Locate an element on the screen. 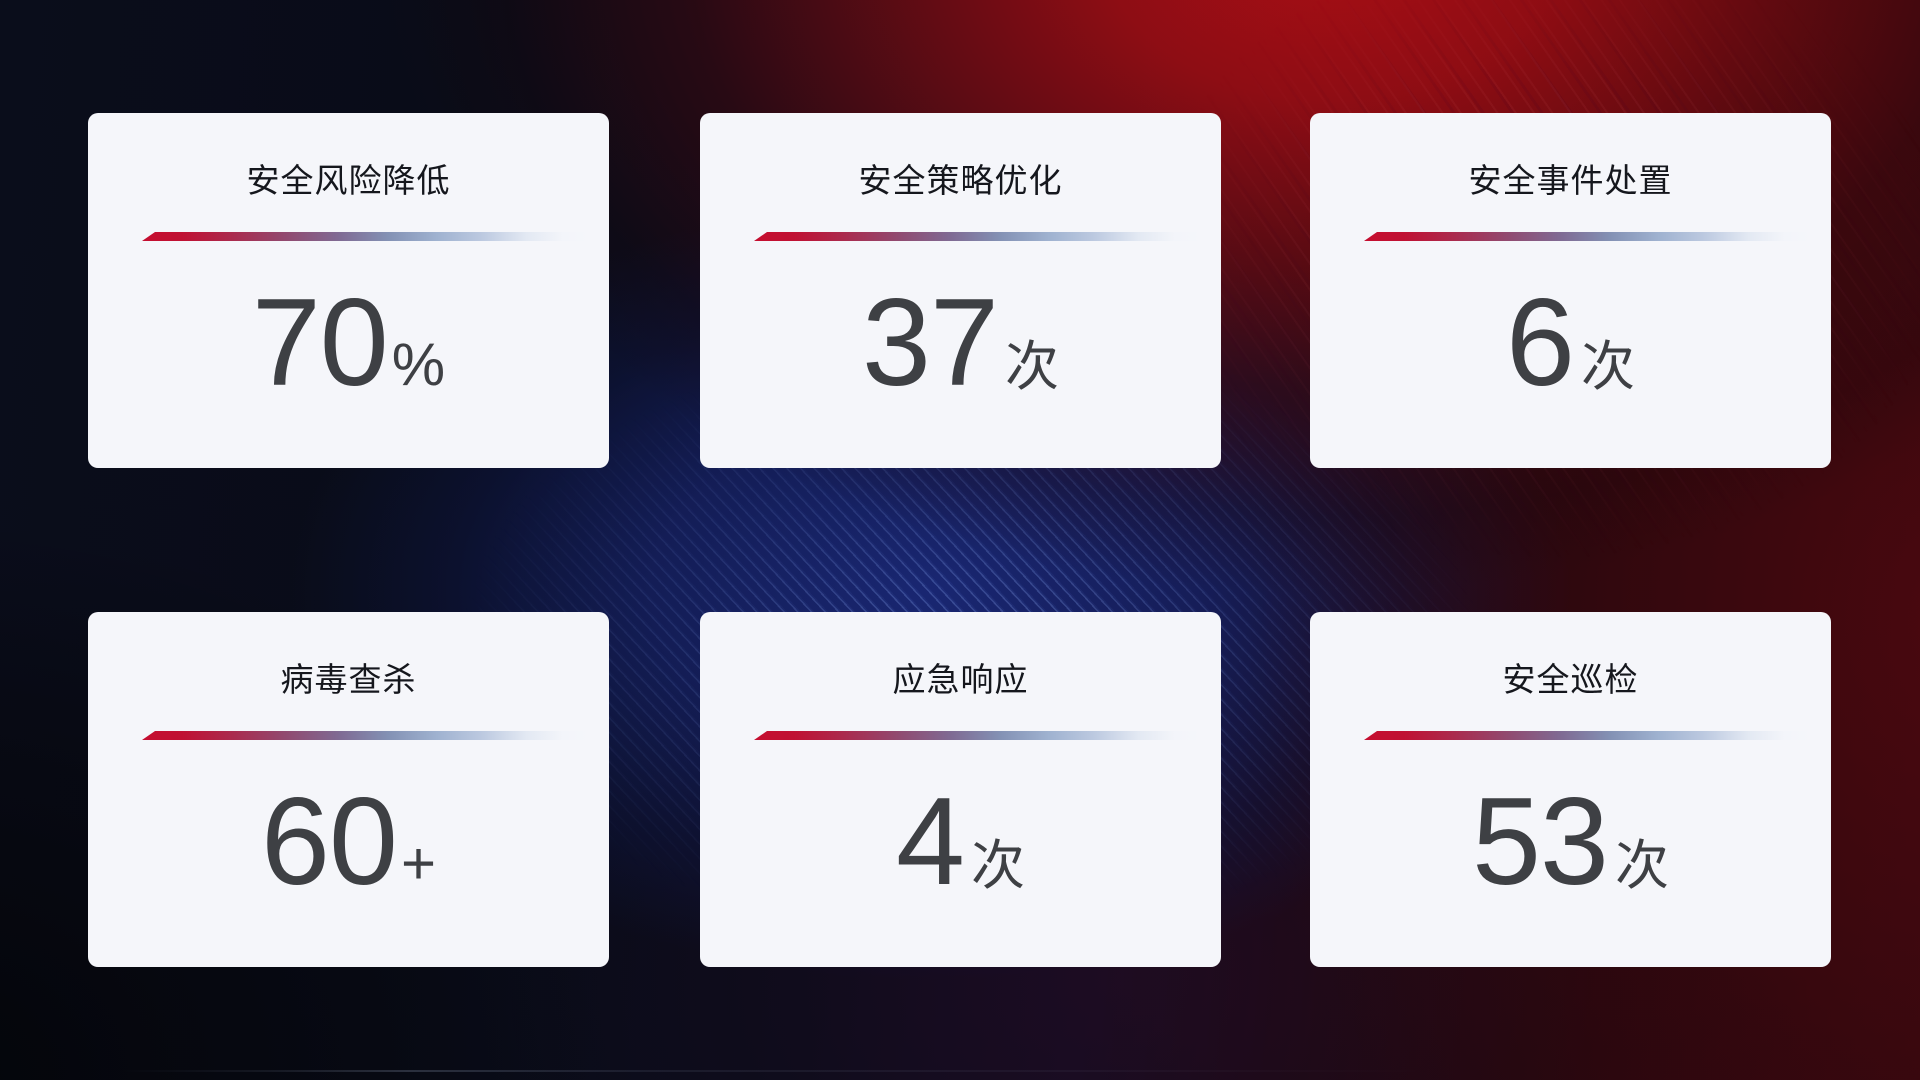 This screenshot has height=1080, width=1920. stat-value-group: 70% is located at coordinates (348, 343).